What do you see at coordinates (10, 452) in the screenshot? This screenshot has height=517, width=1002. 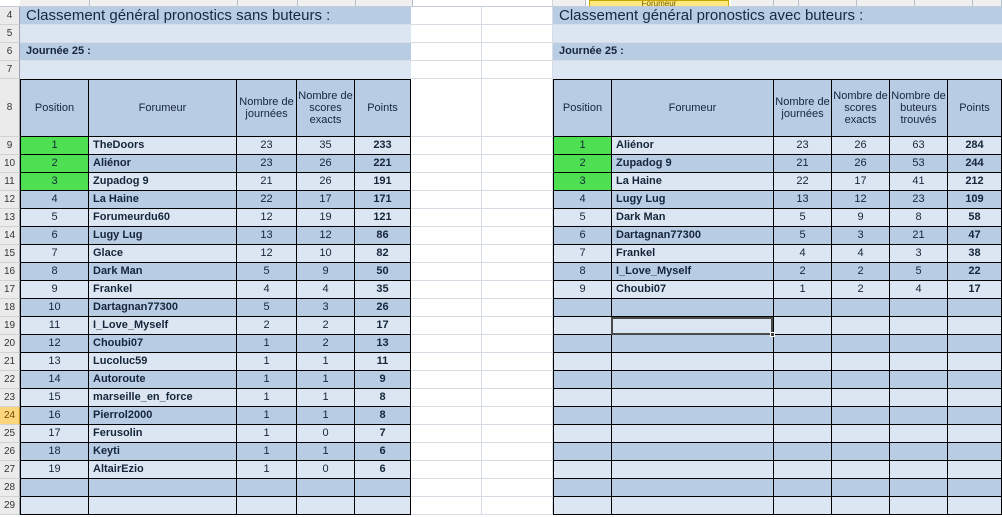 I see `row-header-26: 26` at bounding box center [10, 452].